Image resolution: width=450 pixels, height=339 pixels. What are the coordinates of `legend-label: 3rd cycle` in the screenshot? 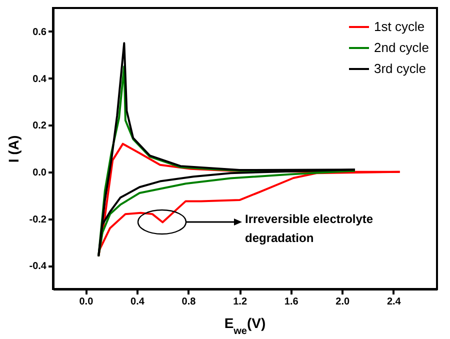 It's located at (400, 68).